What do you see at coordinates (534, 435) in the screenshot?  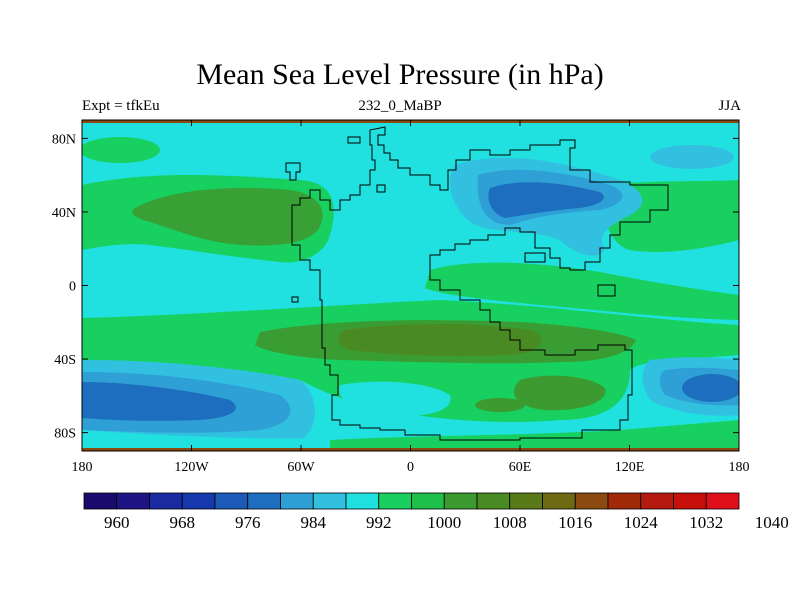 I see `field-1008-sbottom` at bounding box center [534, 435].